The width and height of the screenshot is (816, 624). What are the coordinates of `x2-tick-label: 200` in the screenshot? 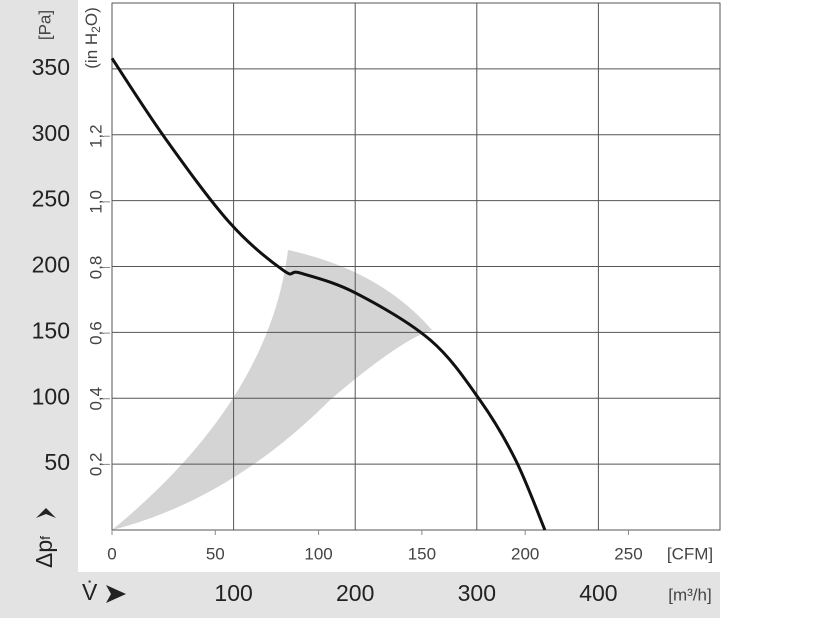 It's located at (525, 553).